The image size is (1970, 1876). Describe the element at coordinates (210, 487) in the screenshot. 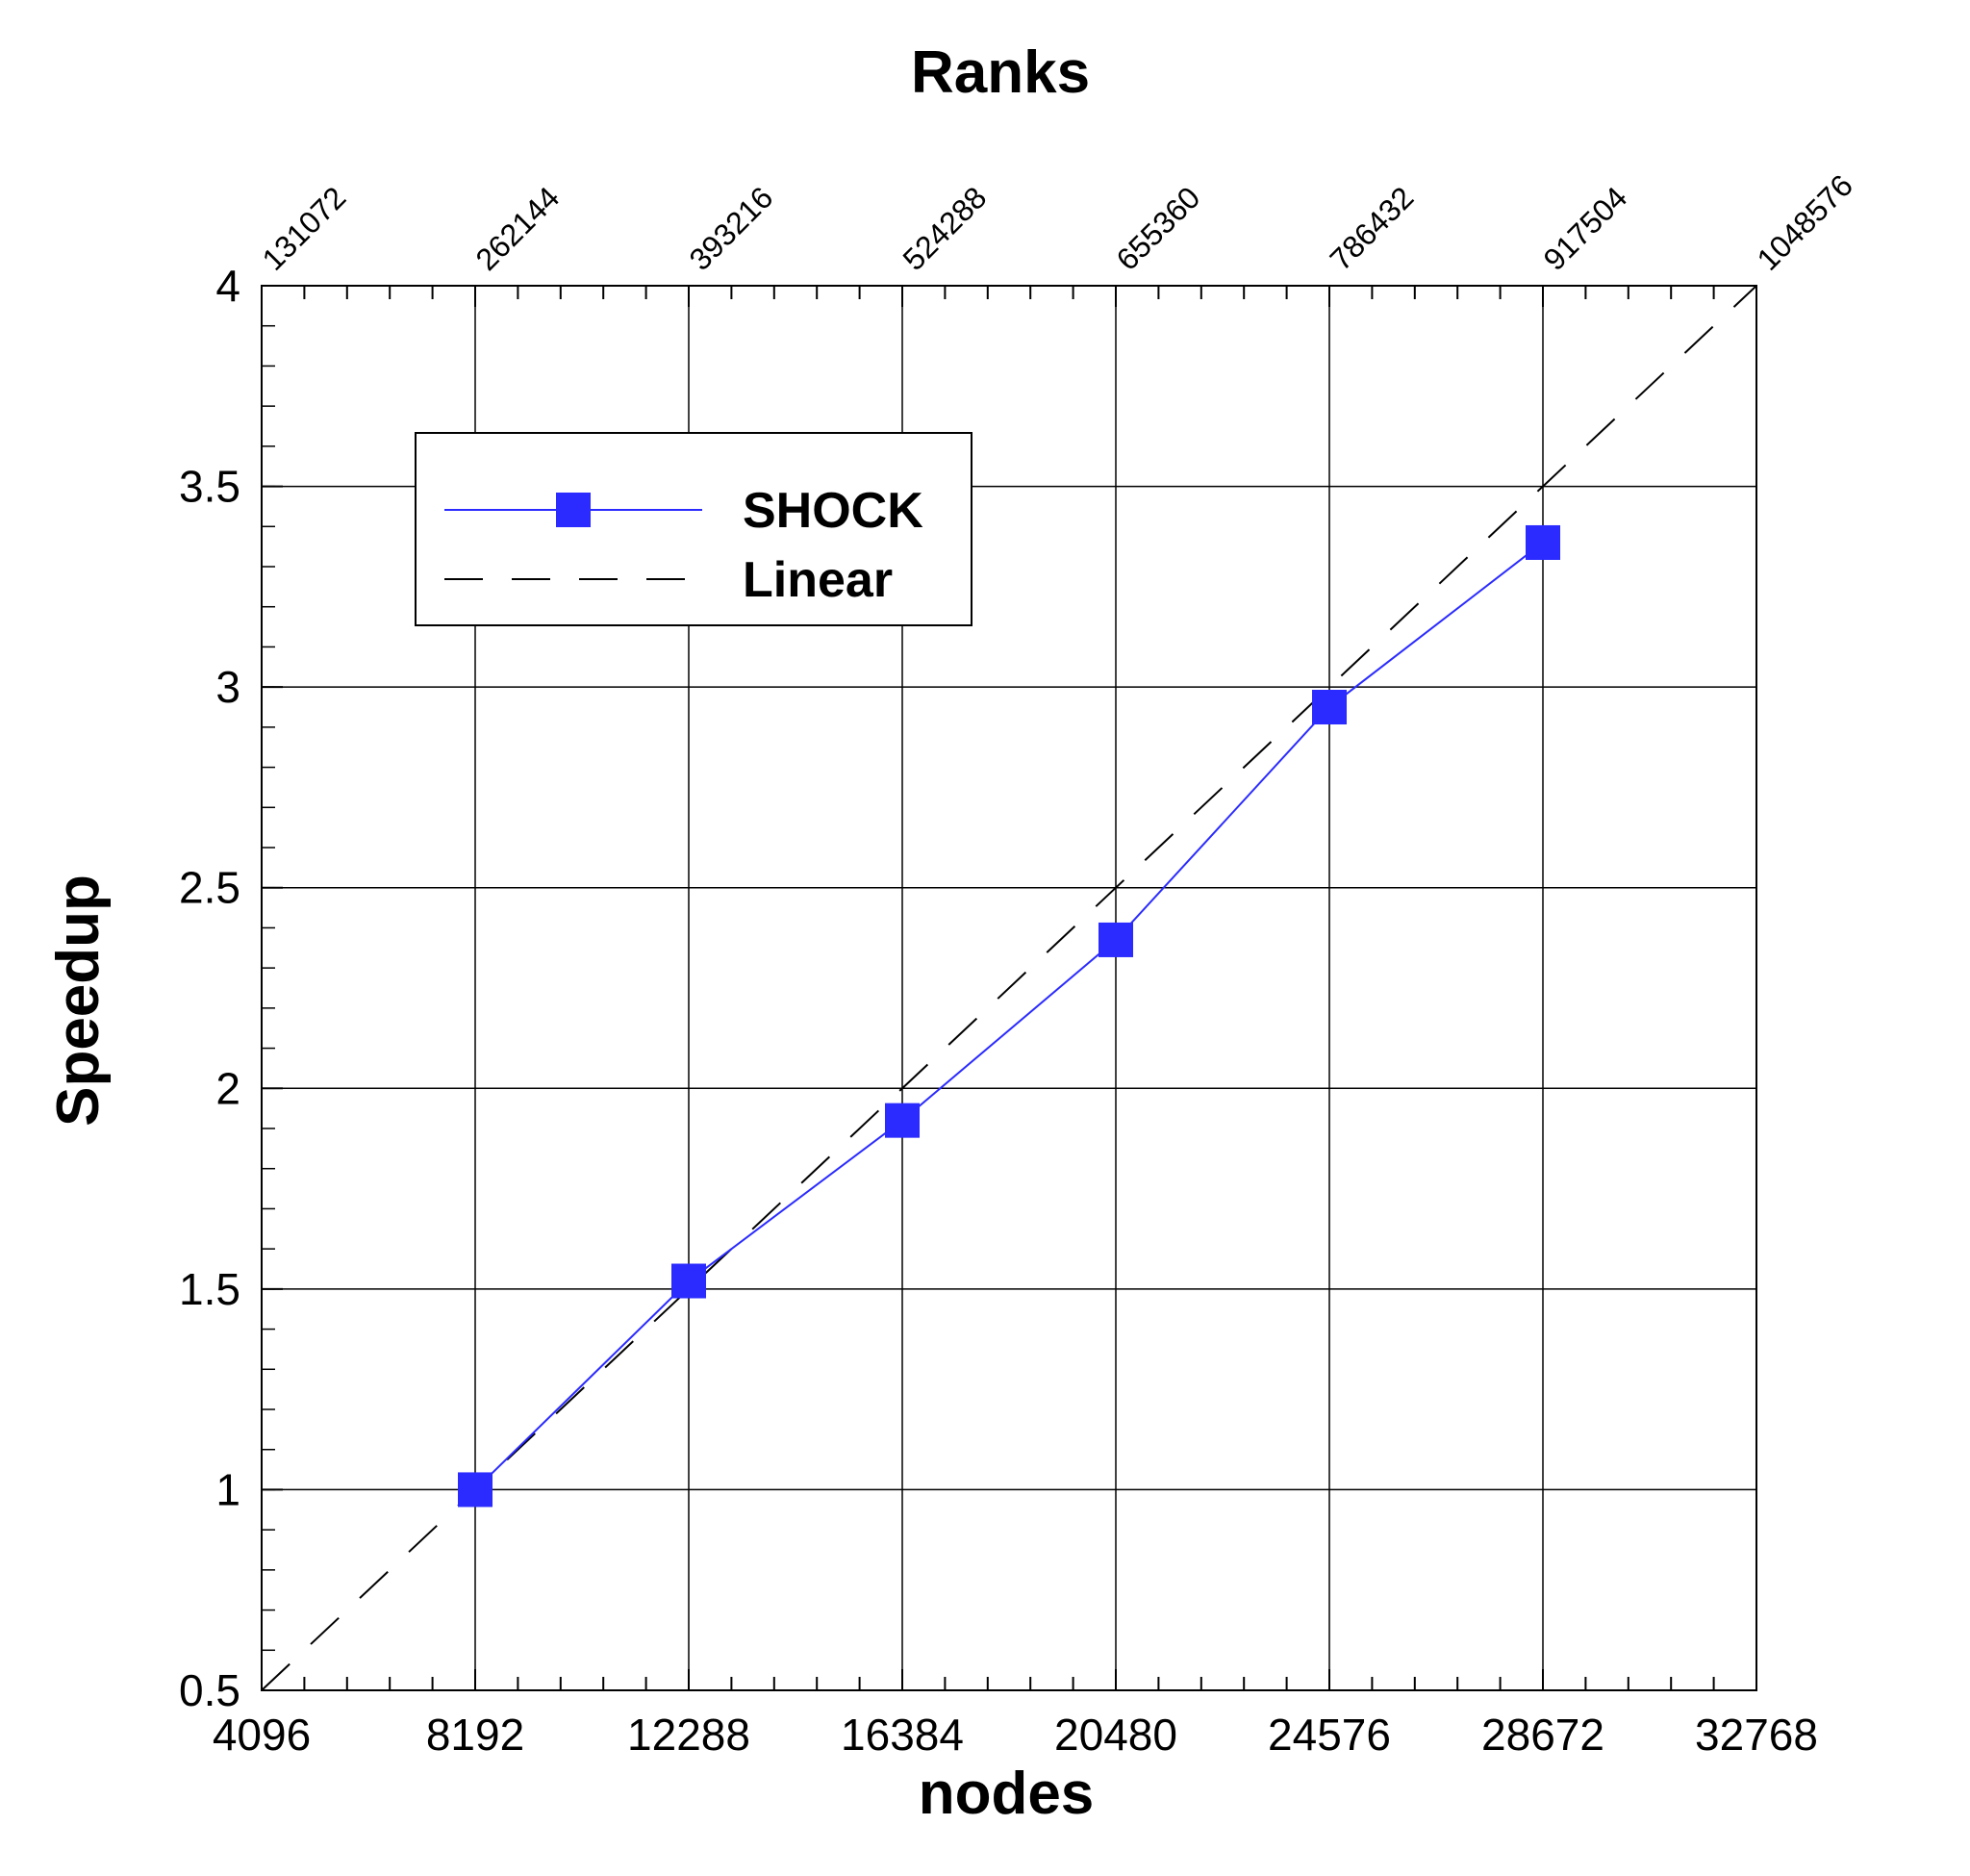

I see `y-tick-label: 3.5` at that location.